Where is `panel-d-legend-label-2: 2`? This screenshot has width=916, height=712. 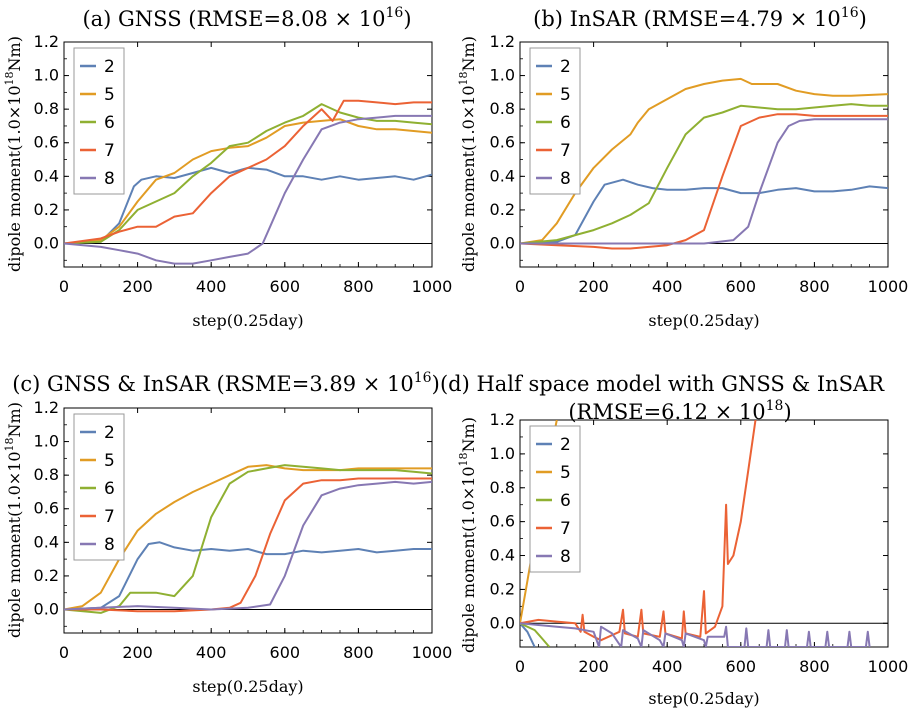 panel-d-legend-label-2: 2 is located at coordinates (565, 445).